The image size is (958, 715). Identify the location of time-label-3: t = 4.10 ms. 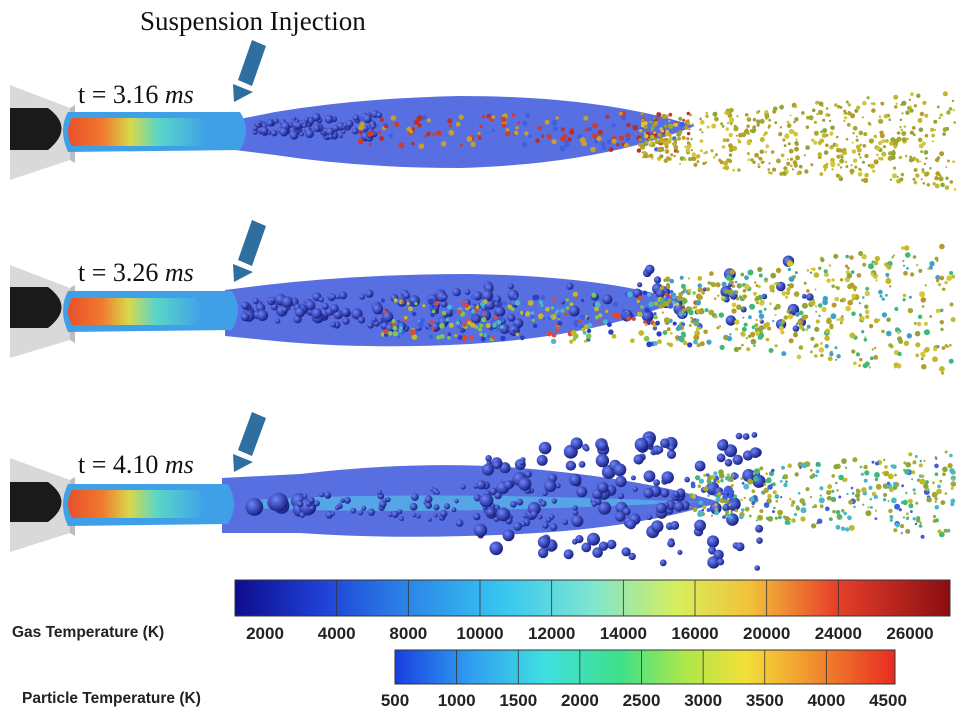
(136, 464).